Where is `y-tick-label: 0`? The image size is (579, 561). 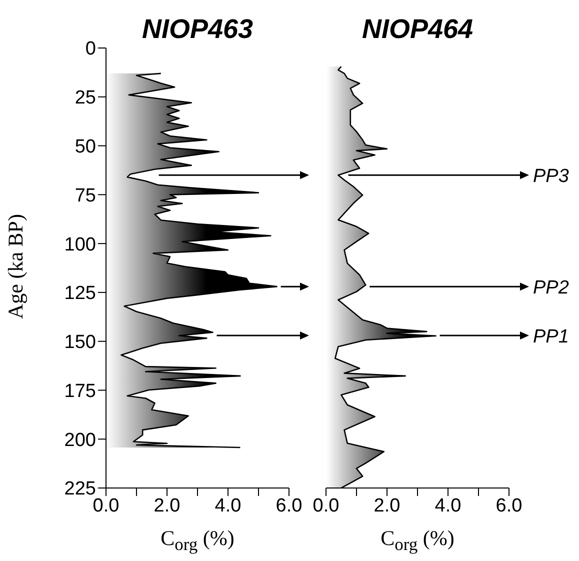 y-tick-label: 0 is located at coordinates (90, 49).